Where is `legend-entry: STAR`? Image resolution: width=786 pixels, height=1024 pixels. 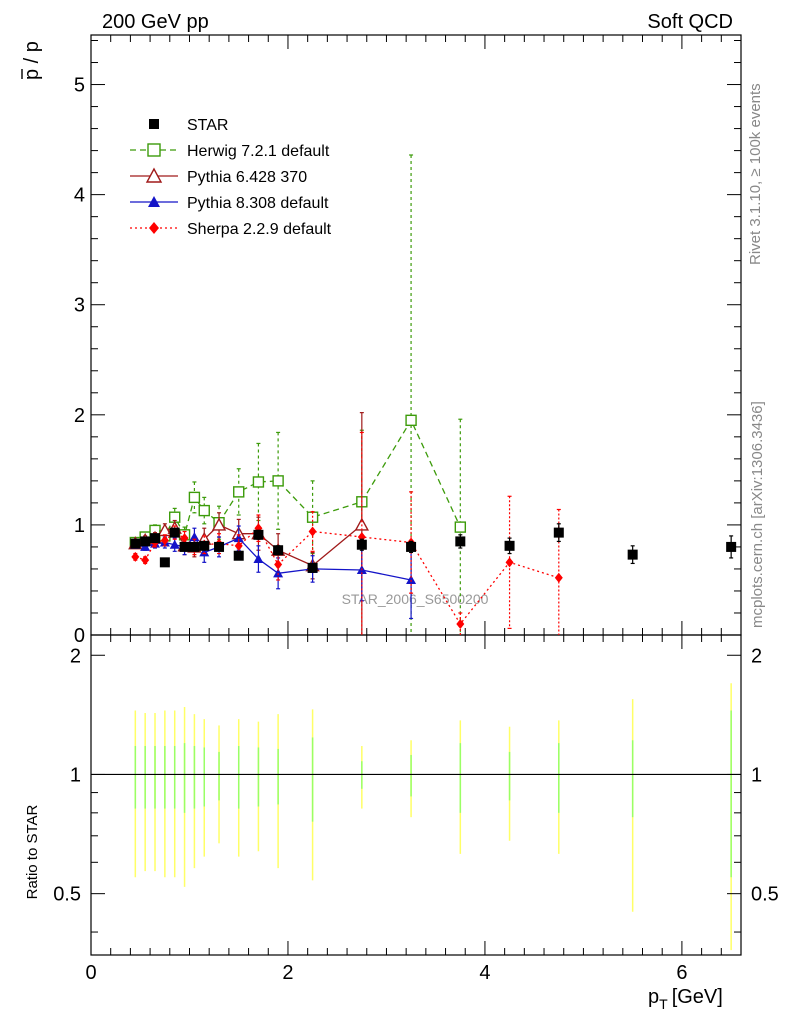
legend-entry: STAR is located at coordinates (188, 125).